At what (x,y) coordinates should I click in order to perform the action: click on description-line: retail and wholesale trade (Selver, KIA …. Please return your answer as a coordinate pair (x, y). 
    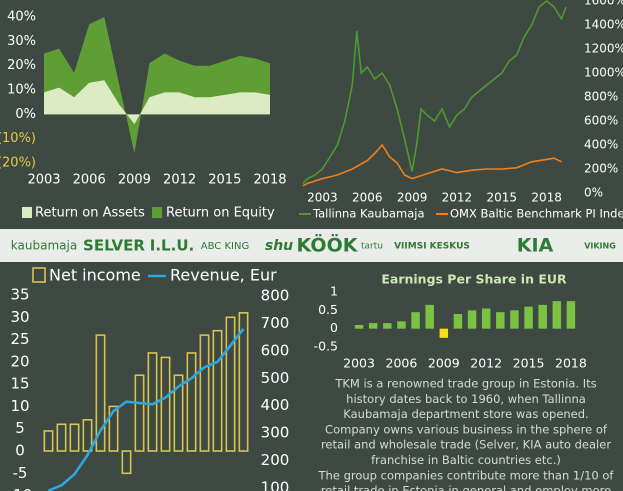
    Looking at the image, I should click on (466, 445).